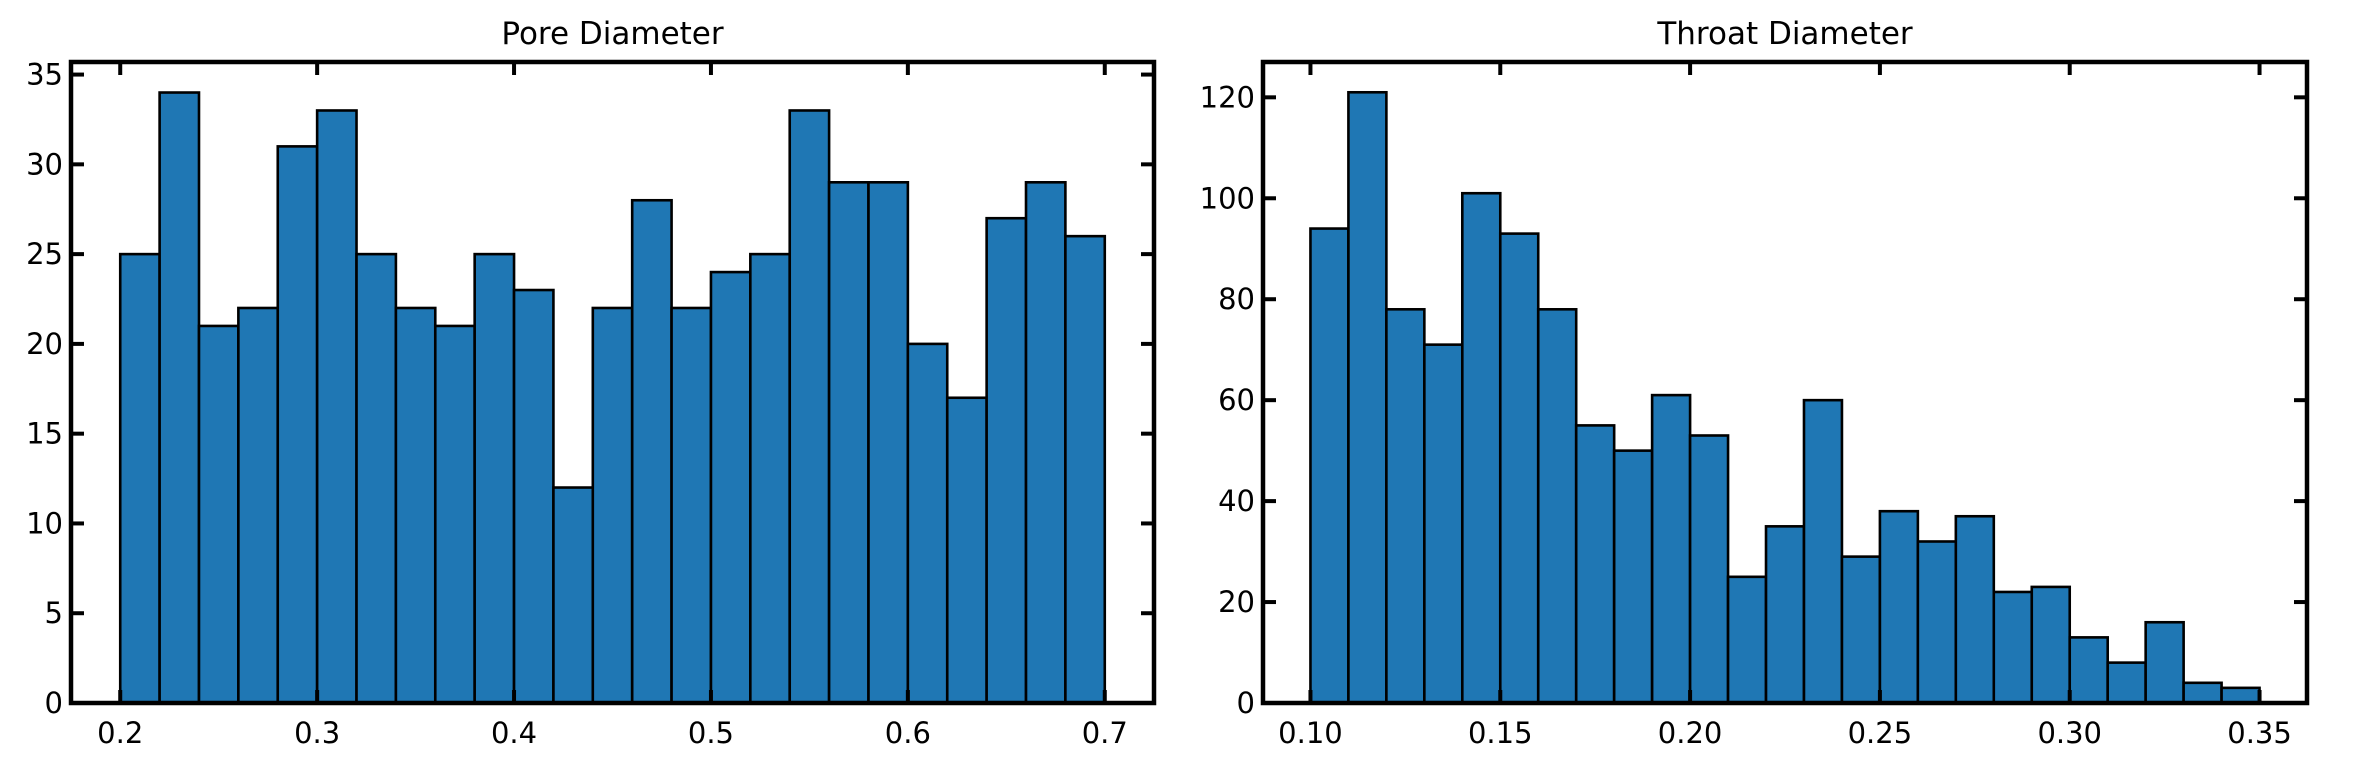  I want to click on x-tick-label: 0.20, so click(1690, 733).